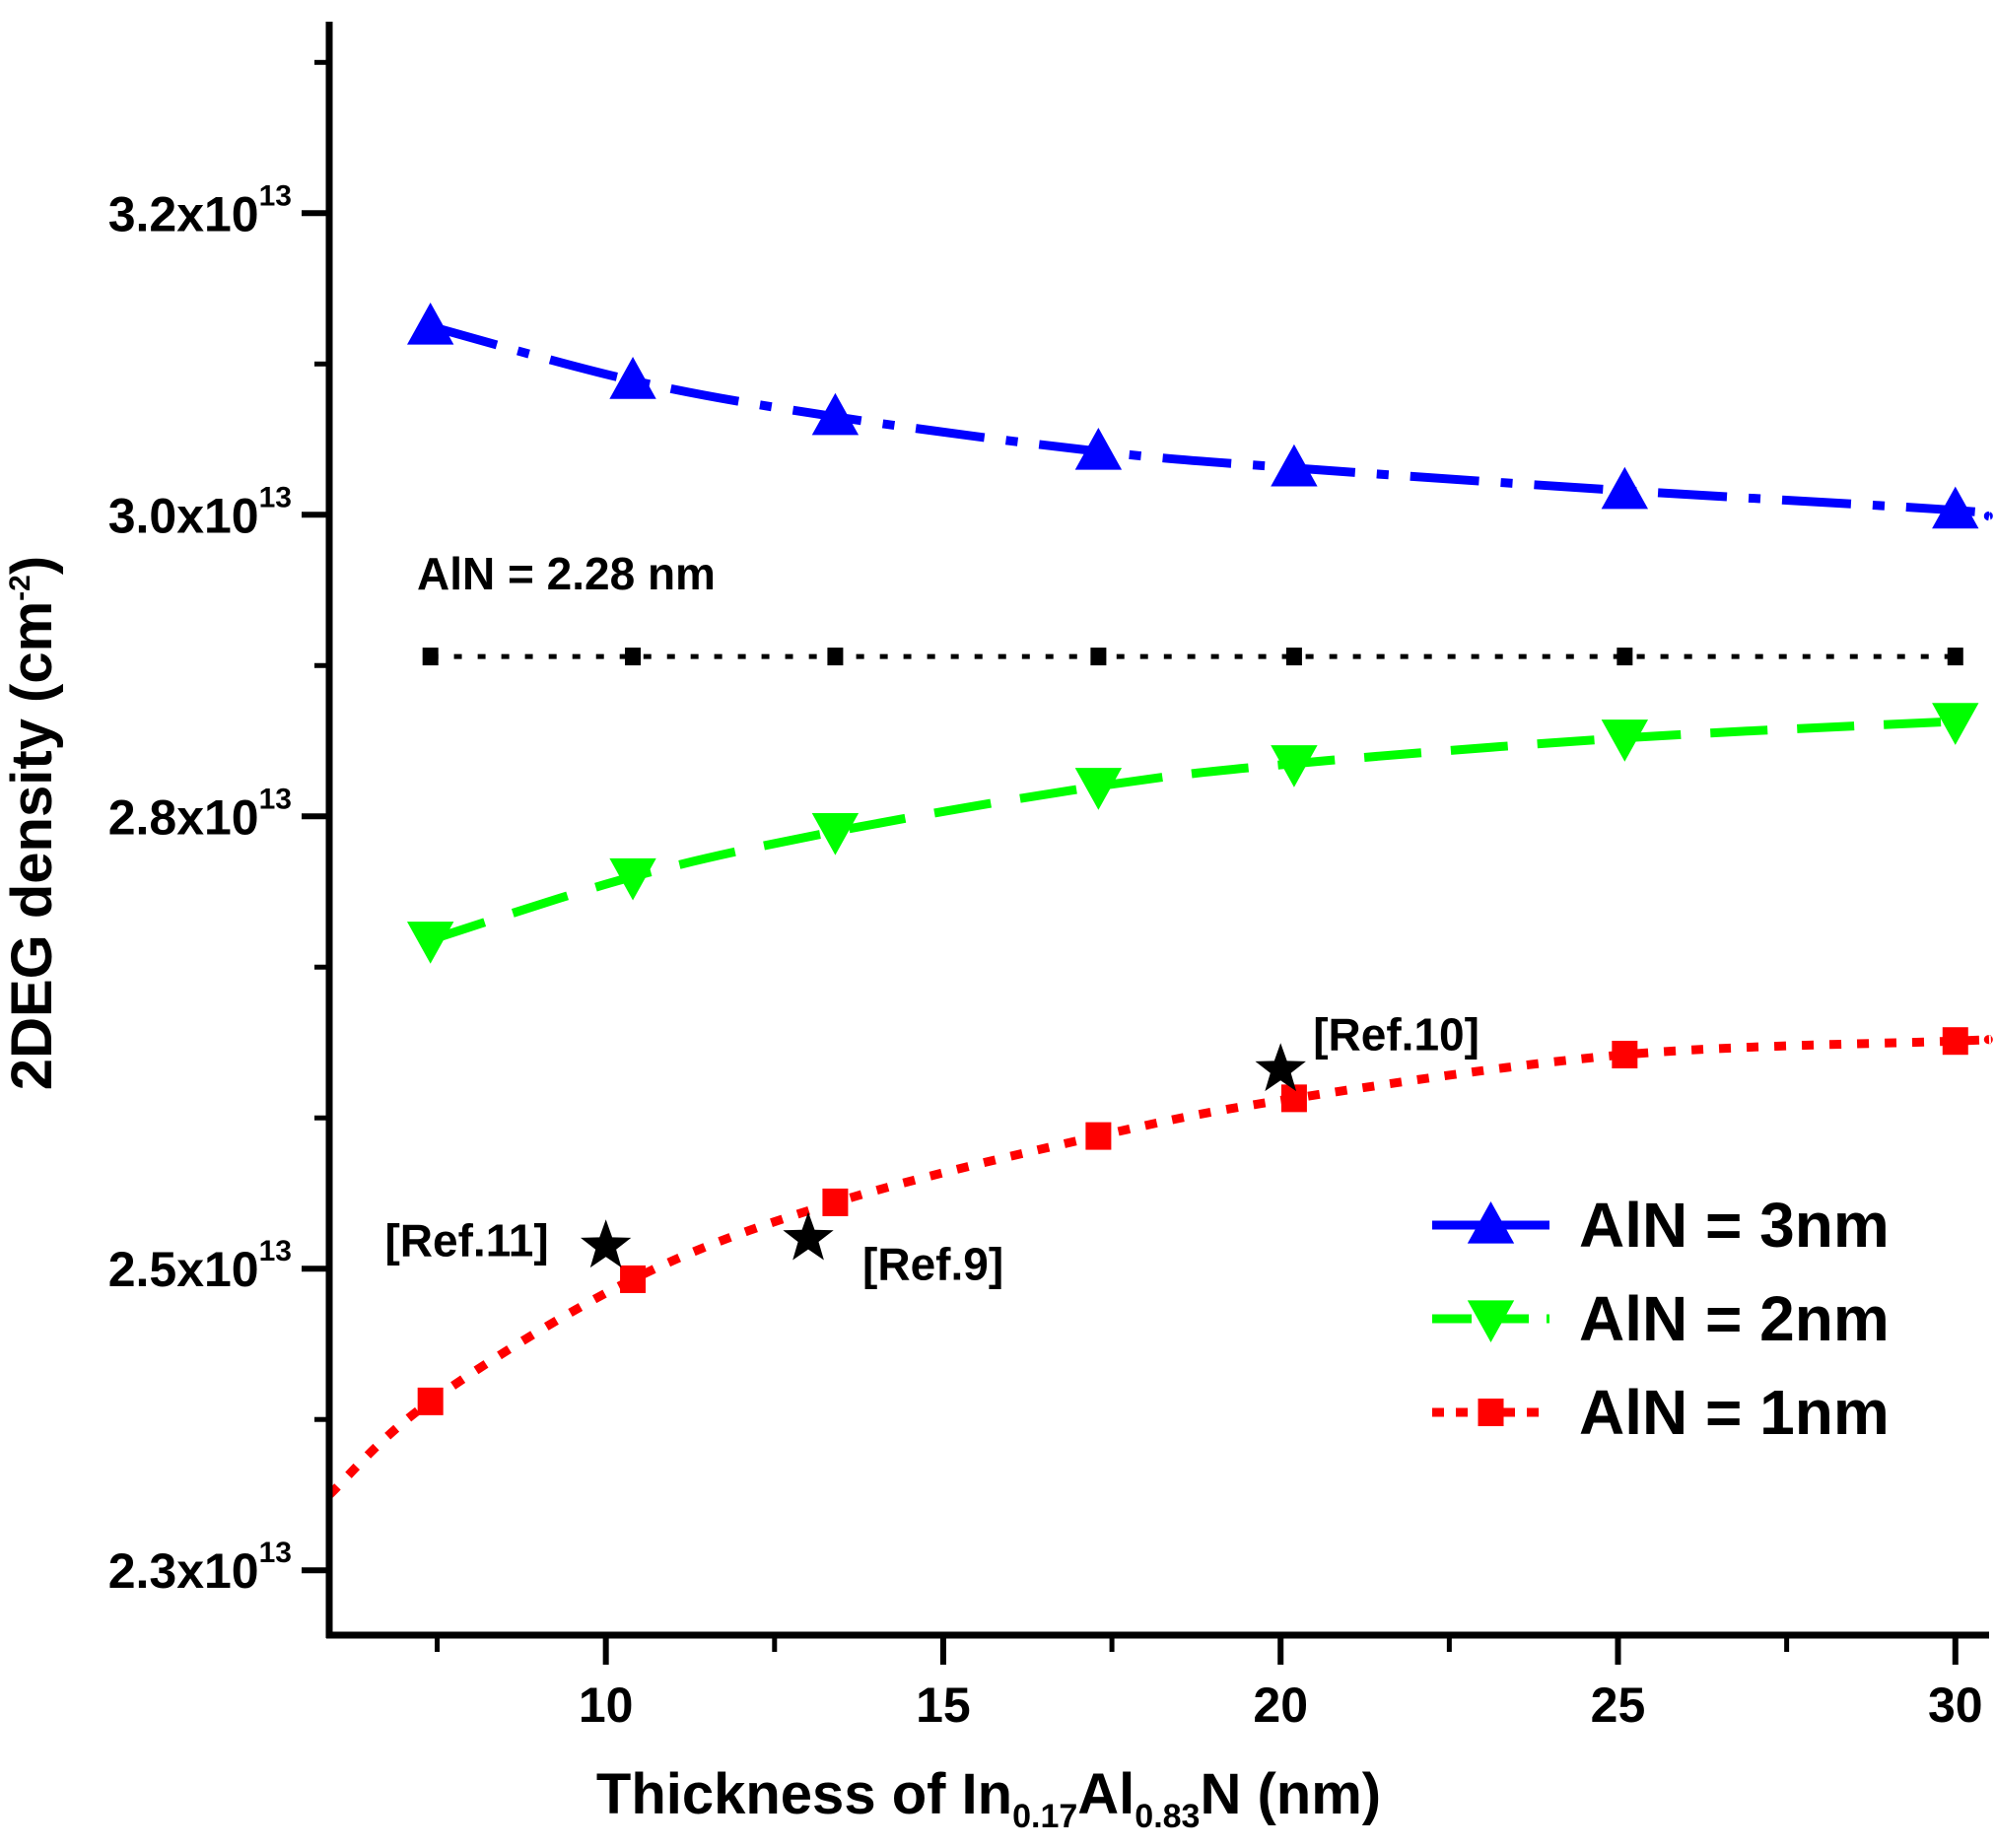 This screenshot has width=1995, height=1848. I want to click on x-axis-title: Thickness of In0.17Al0.83N (nm), so click(989, 1798).